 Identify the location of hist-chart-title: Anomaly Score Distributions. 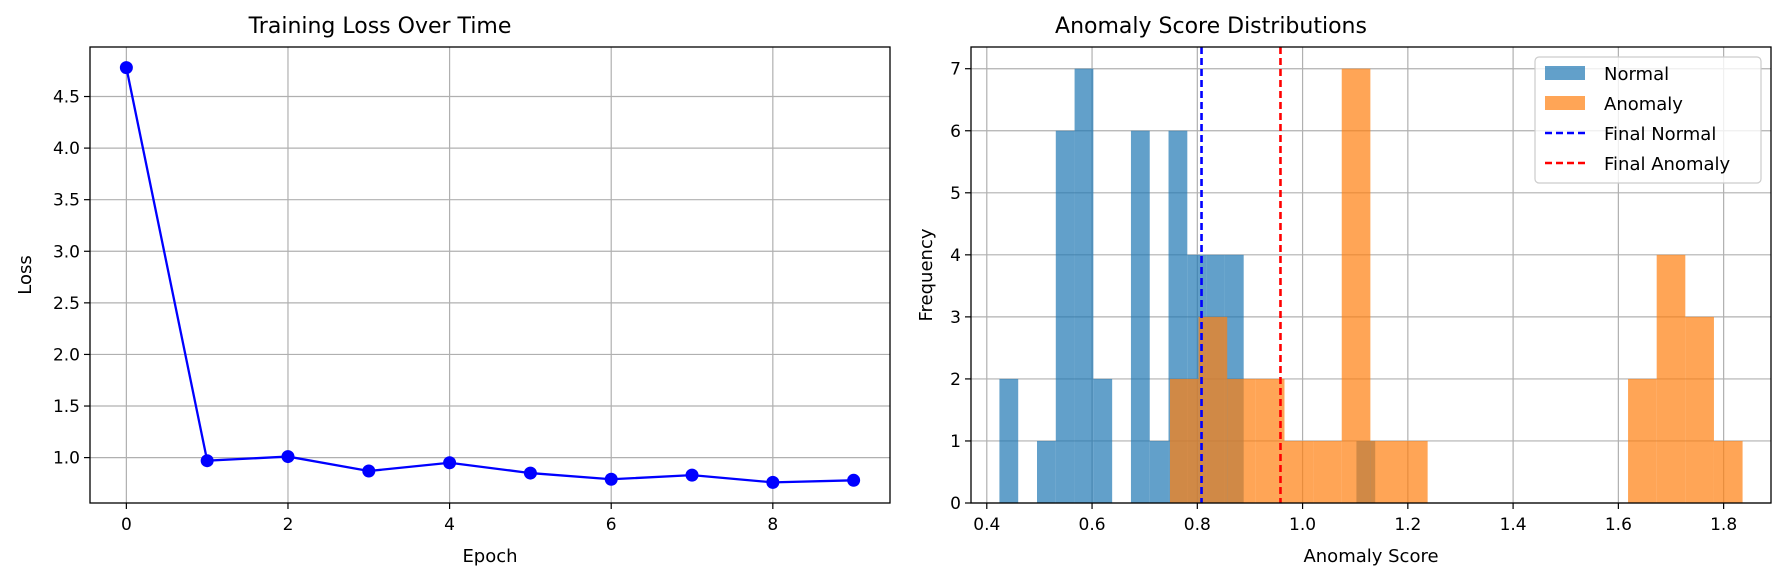
(1211, 26).